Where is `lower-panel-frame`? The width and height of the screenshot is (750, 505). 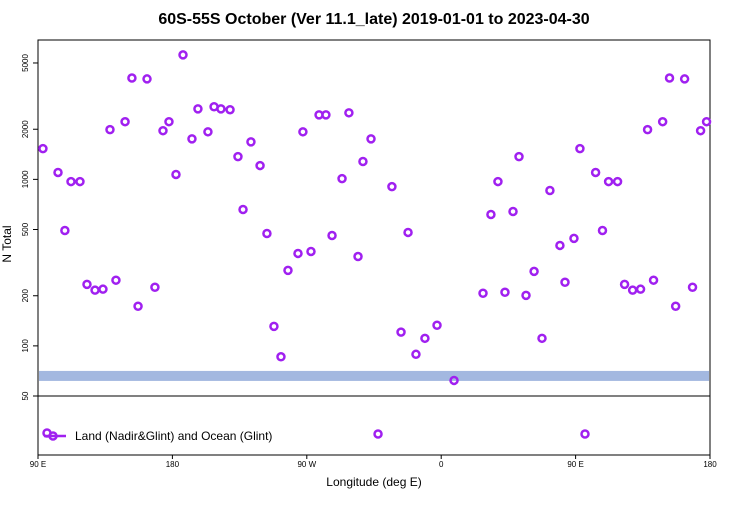 lower-panel-frame is located at coordinates (374, 425).